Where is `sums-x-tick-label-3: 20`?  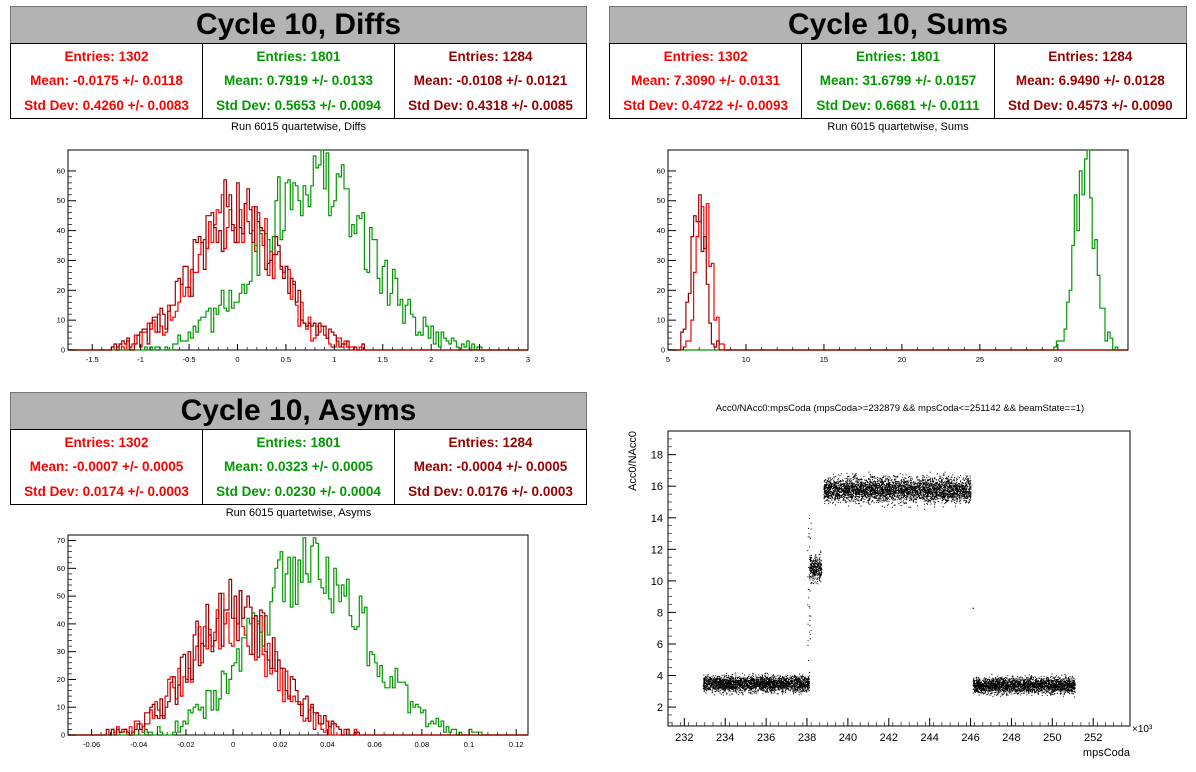
sums-x-tick-label-3: 20 is located at coordinates (902, 359).